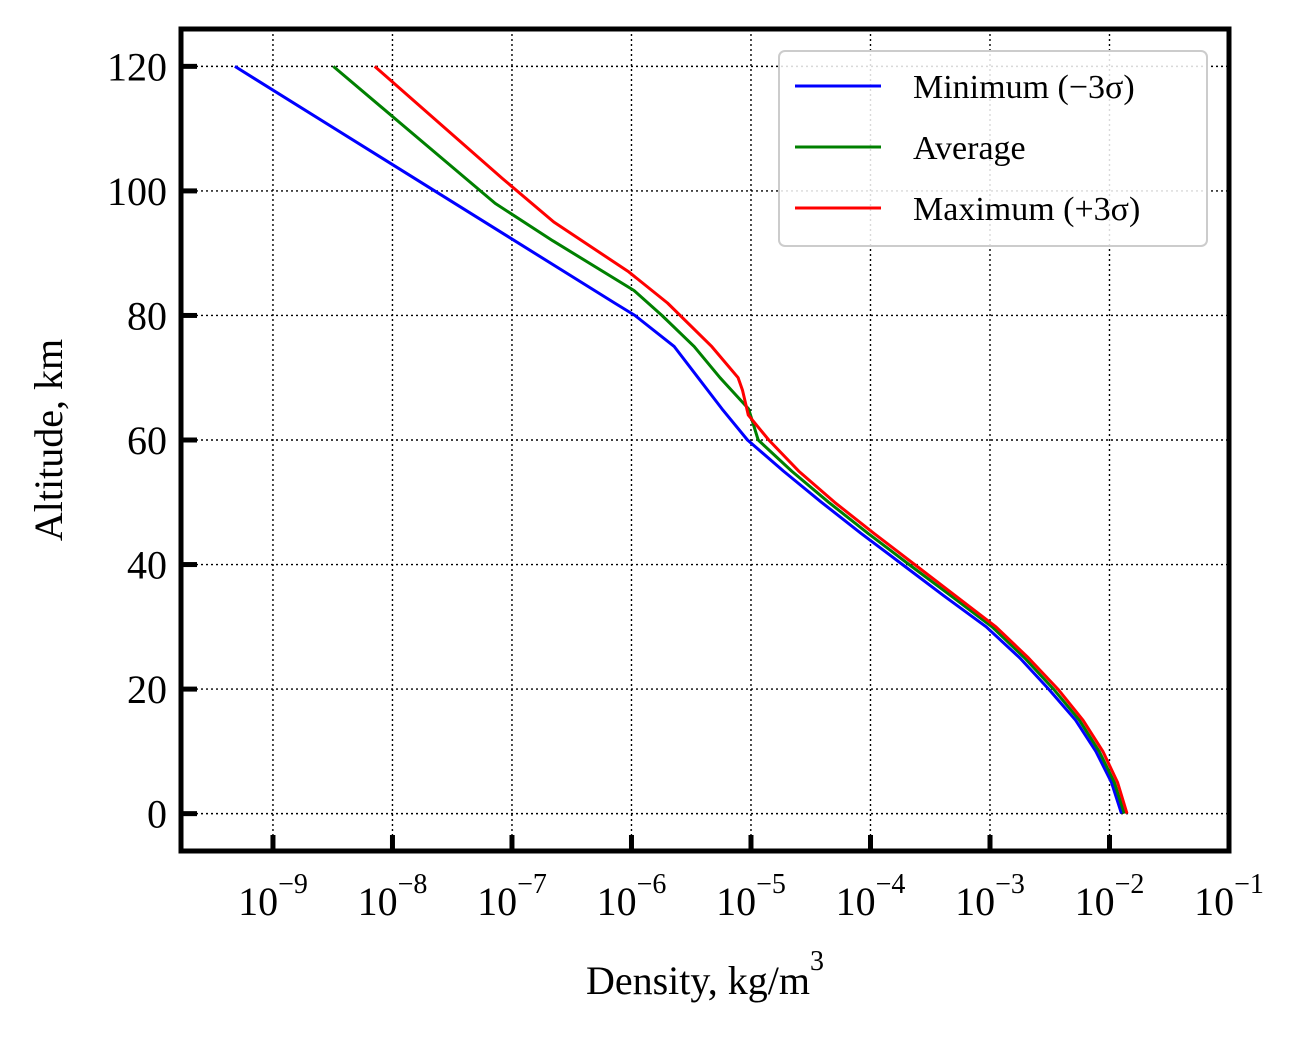 This screenshot has height=1043, width=1301. I want to click on x-tick-label: 10⁻⁷, so click(512, 896).